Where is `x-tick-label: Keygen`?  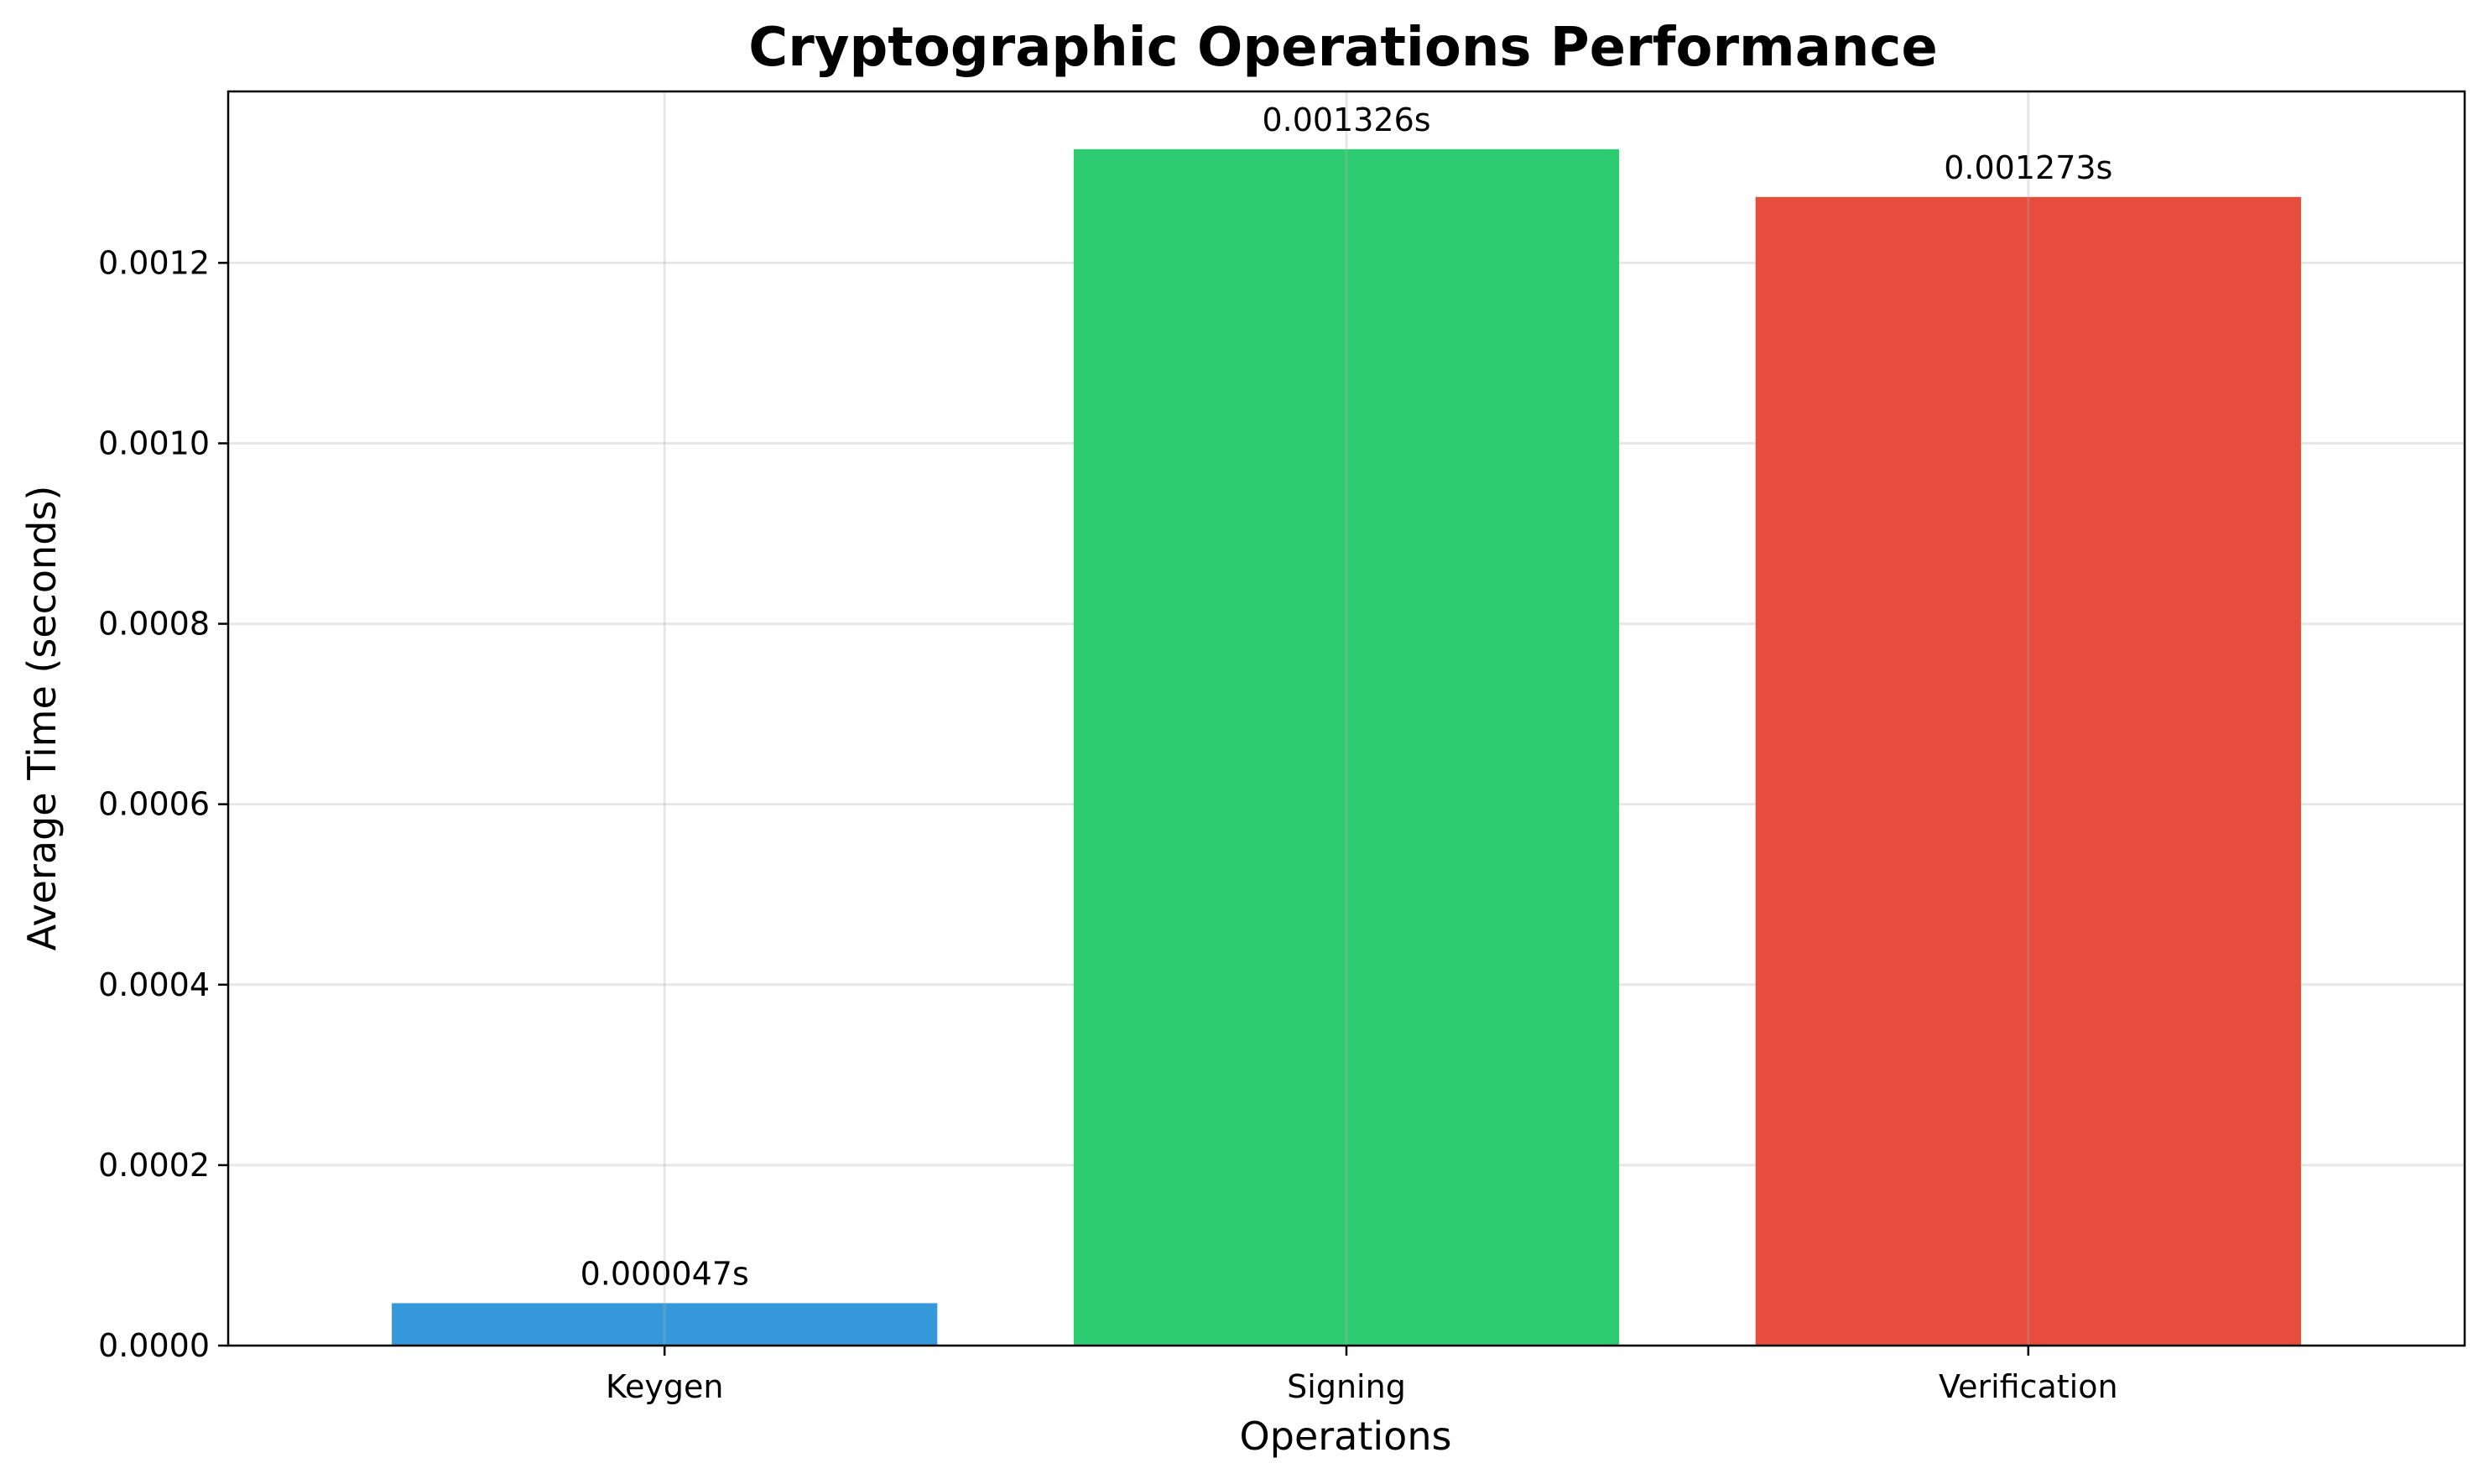
x-tick-label: Keygen is located at coordinates (664, 1386).